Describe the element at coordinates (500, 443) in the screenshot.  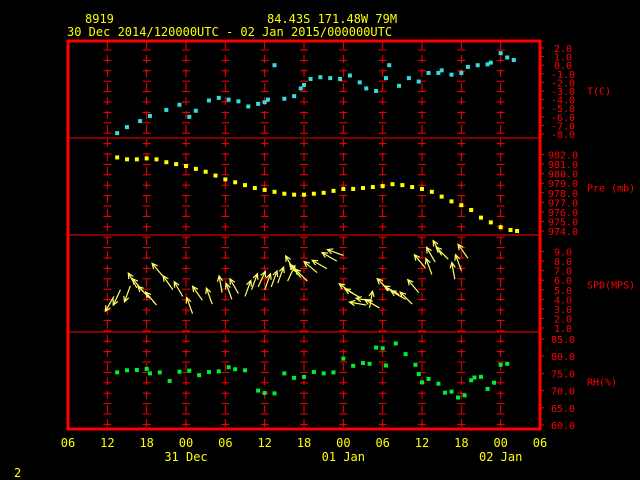
I see `x-tick-label: 00` at that location.